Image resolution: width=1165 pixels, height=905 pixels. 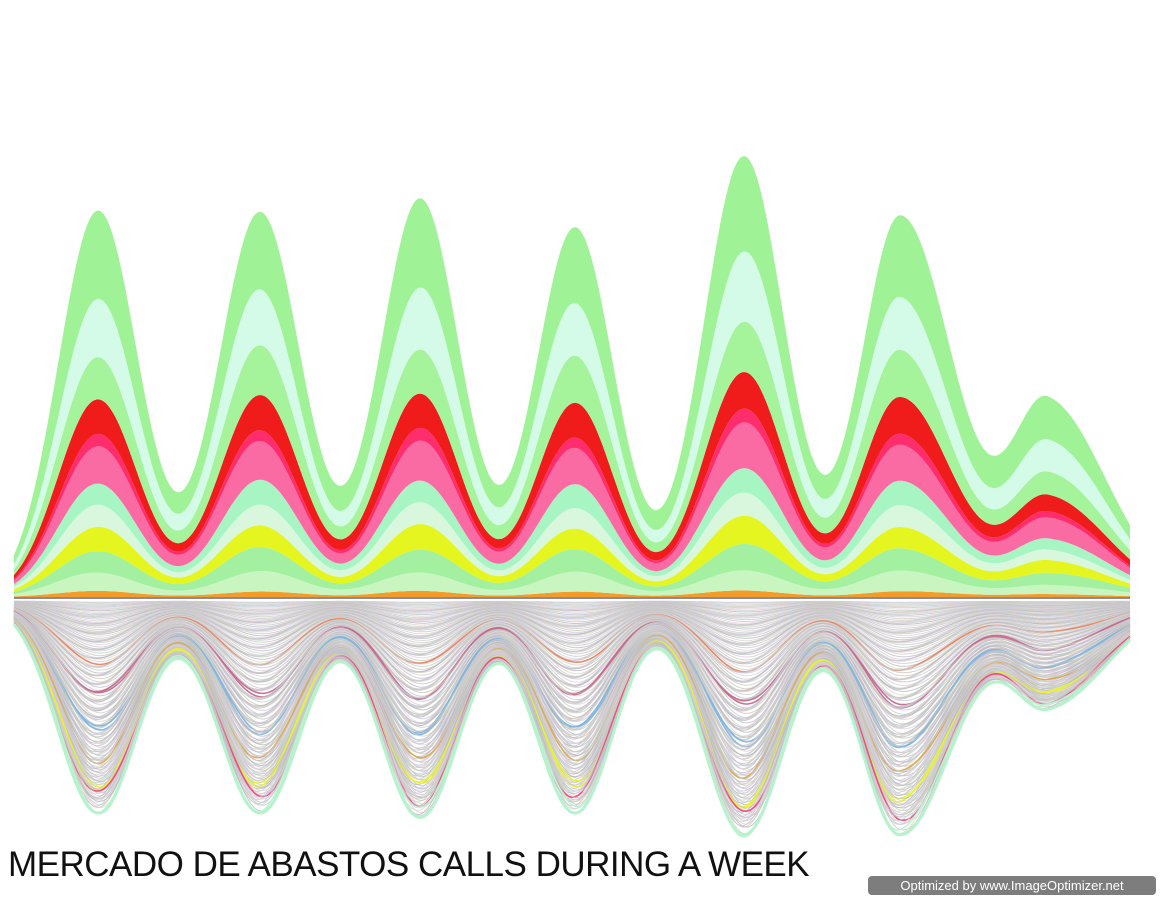 I want to click on watermark-badge: Optimized by www.ImageOptimizer.net, so click(x=1012, y=885).